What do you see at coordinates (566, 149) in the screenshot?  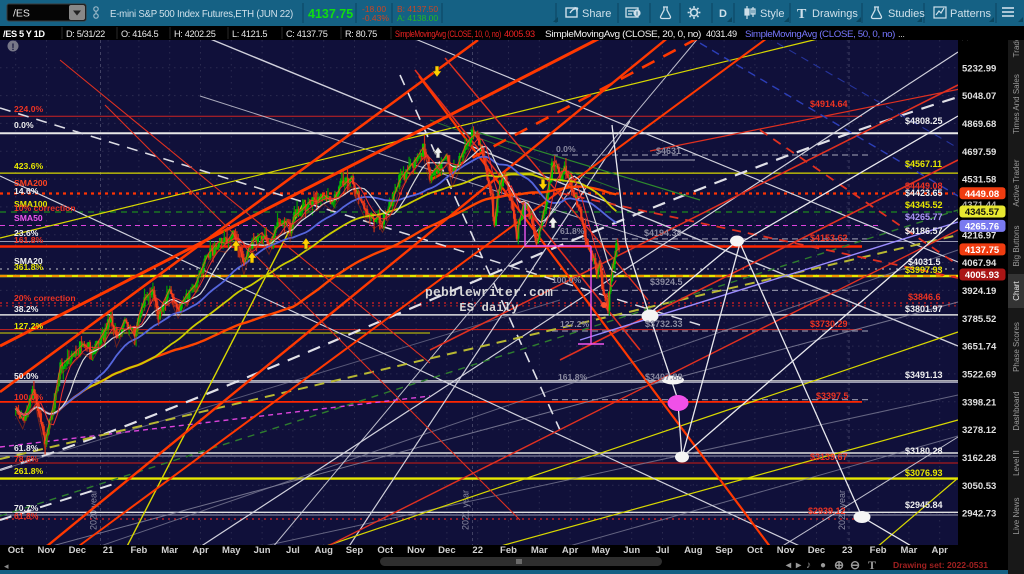 I see `svg-text: 0.0%` at bounding box center [566, 149].